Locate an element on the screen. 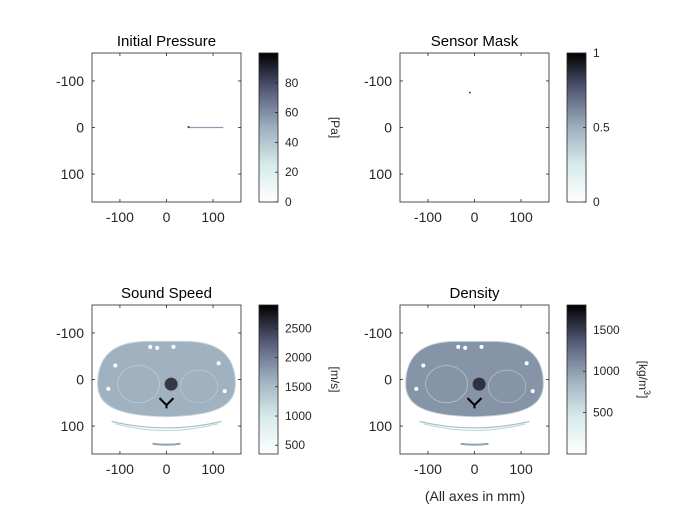 The width and height of the screenshot is (700, 525). colorbar-label: [Pa] is located at coordinates (335, 127).